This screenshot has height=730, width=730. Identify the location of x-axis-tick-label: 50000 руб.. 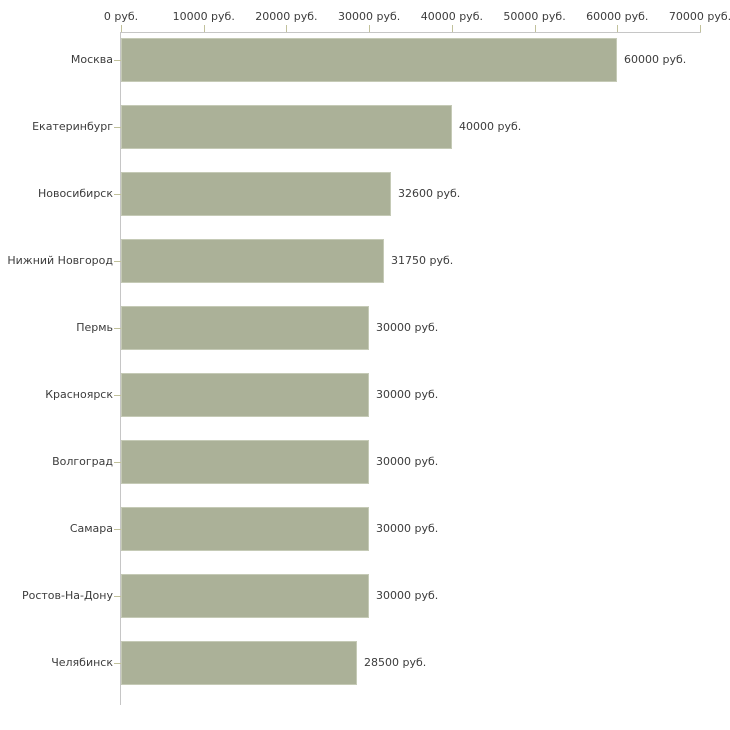
(534, 16).